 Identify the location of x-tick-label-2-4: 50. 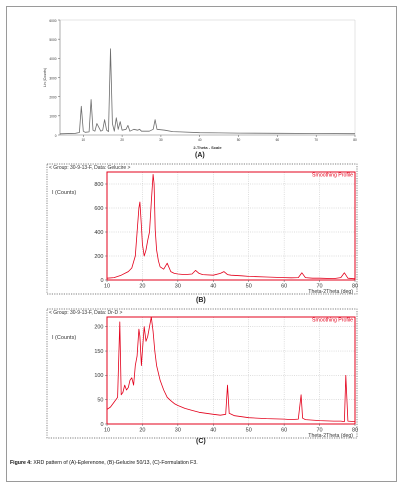
(249, 431).